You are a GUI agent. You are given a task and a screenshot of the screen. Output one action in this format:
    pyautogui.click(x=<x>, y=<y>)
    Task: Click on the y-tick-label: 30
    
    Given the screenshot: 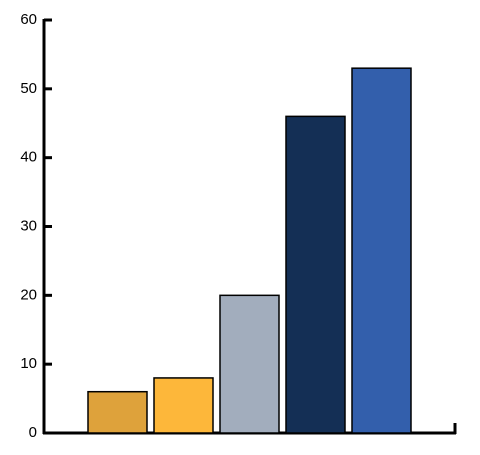 What is the action you would take?
    pyautogui.click(x=28, y=225)
    